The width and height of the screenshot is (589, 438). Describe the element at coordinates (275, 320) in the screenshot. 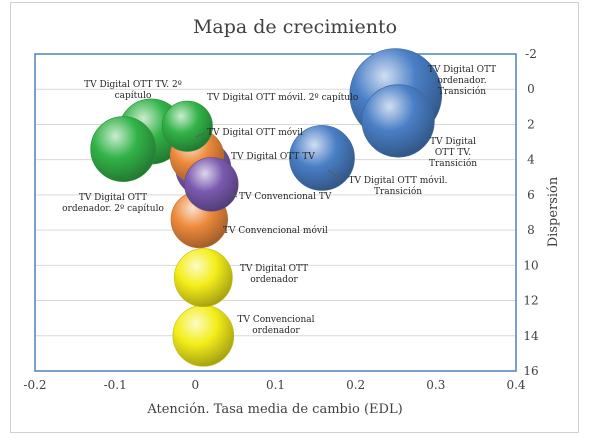

I see `data-label-line: TV Convencional` at that location.